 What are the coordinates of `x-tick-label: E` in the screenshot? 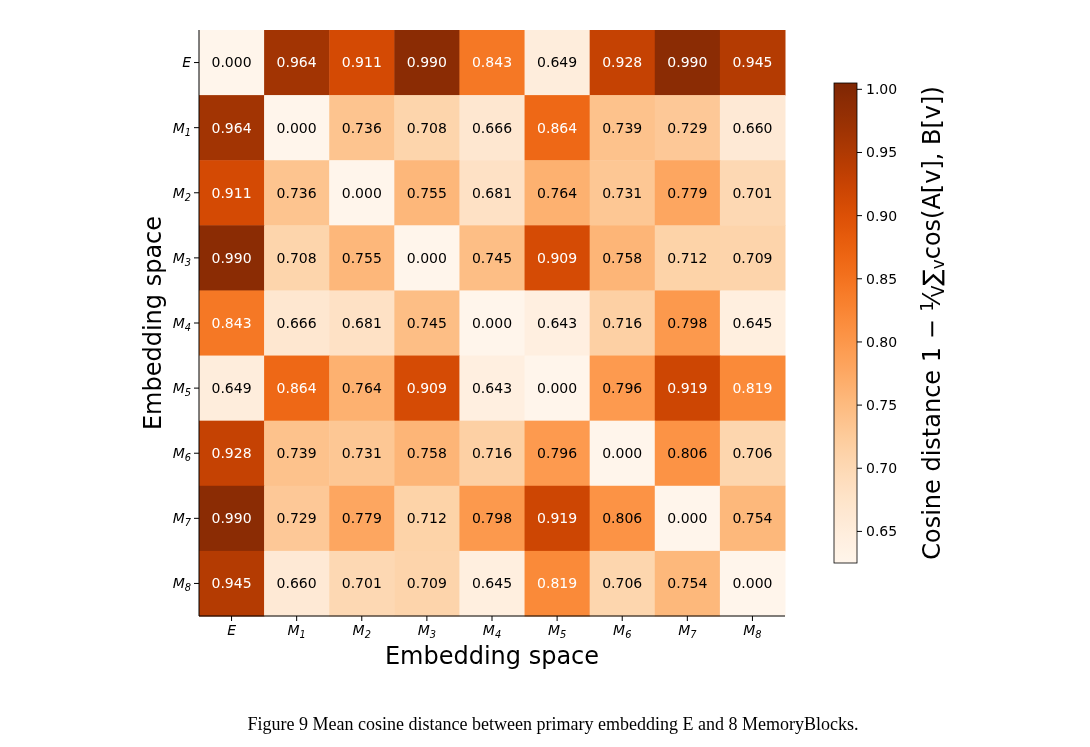 It's located at (232, 630).